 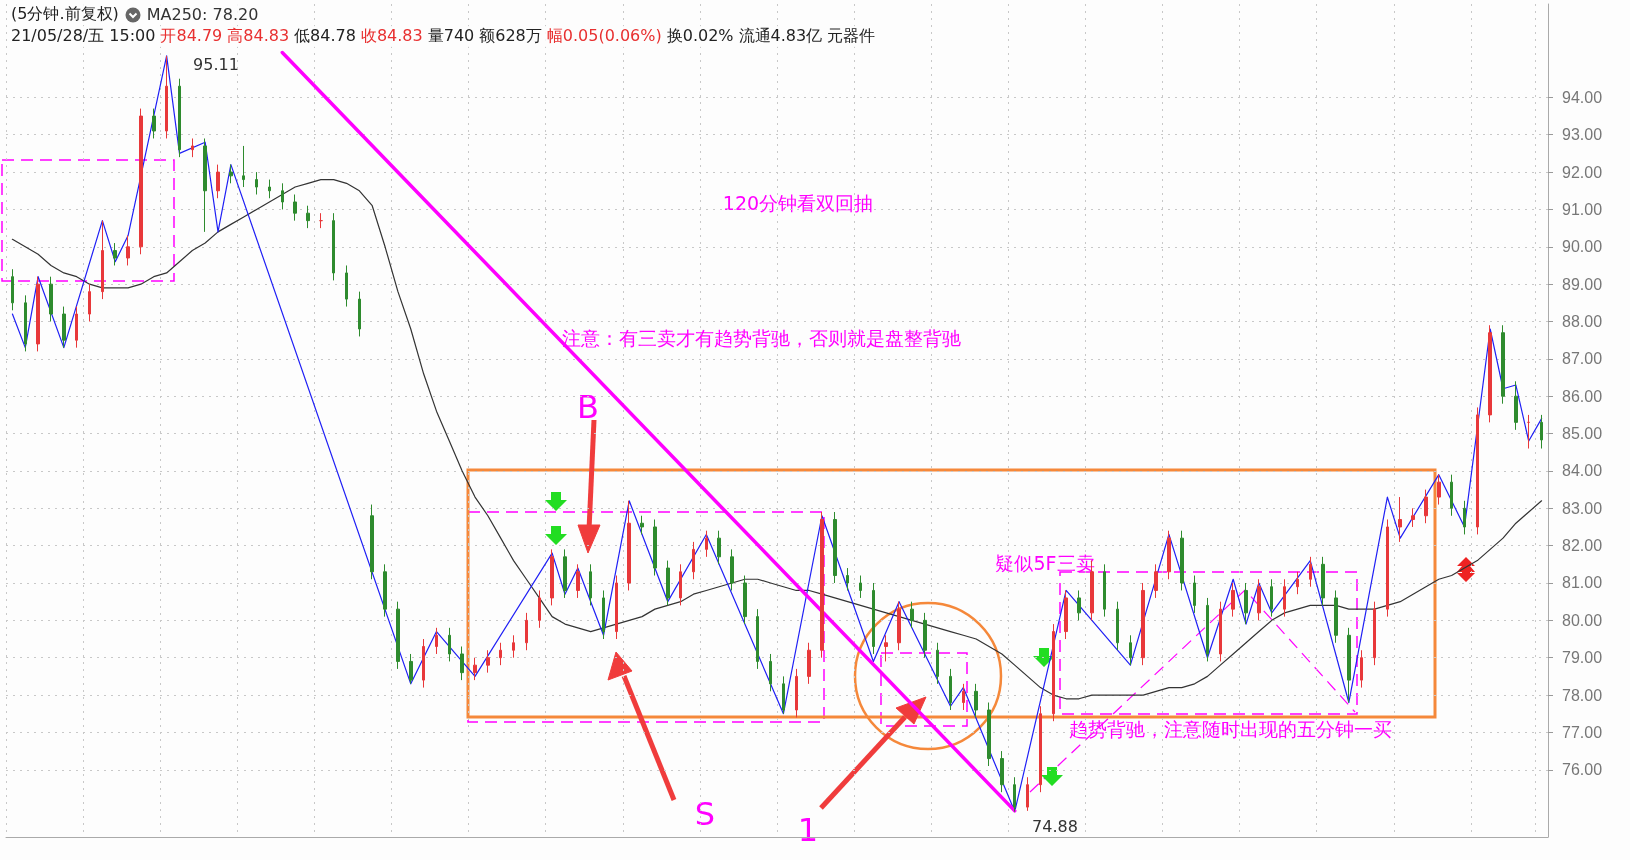 What do you see at coordinates (65, 14) in the screenshot?
I see `chart-title: (5分钟.前复权)` at bounding box center [65, 14].